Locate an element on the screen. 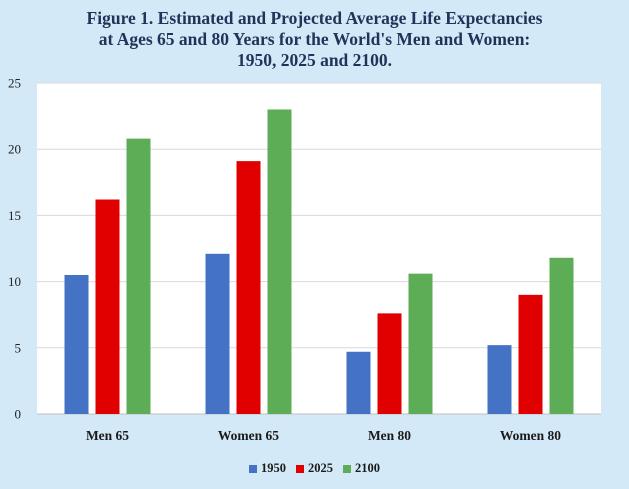  legend-item-2100: 2100 is located at coordinates (361, 468).